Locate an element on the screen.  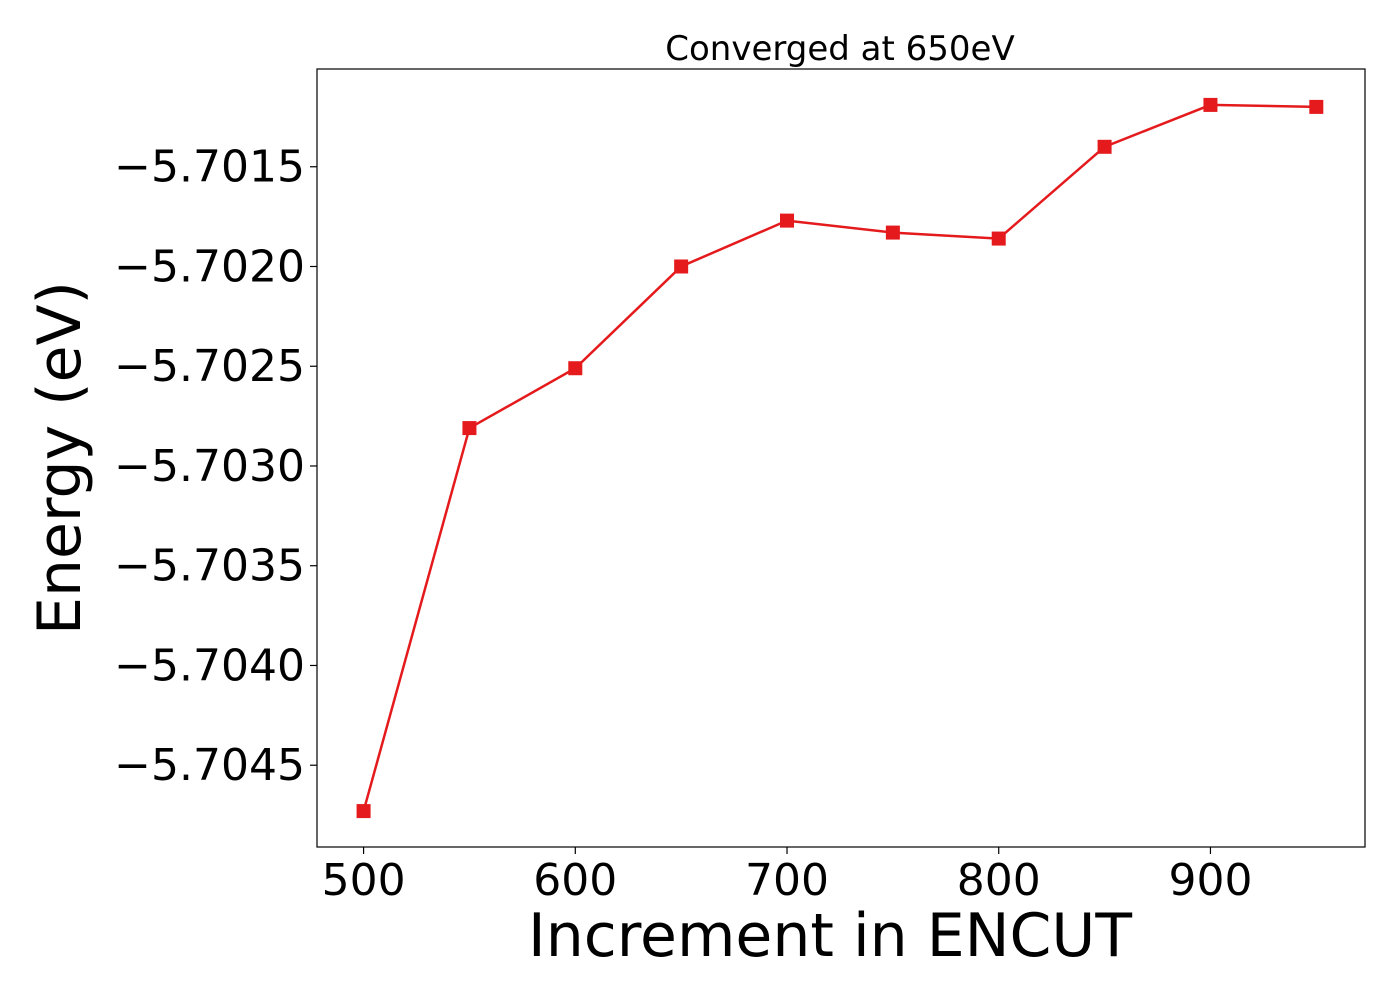
chart-title: Converged at 650eV is located at coordinates (839, 49).